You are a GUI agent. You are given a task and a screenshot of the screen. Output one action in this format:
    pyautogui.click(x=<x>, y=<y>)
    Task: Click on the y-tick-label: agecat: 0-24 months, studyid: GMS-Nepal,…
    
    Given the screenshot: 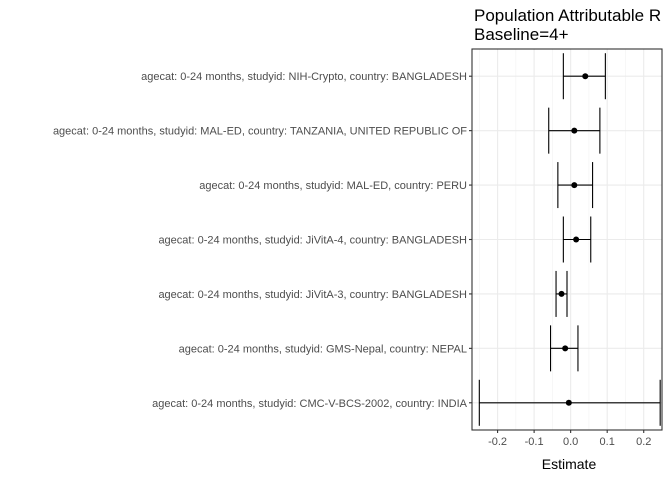 What is the action you would take?
    pyautogui.click(x=323, y=349)
    